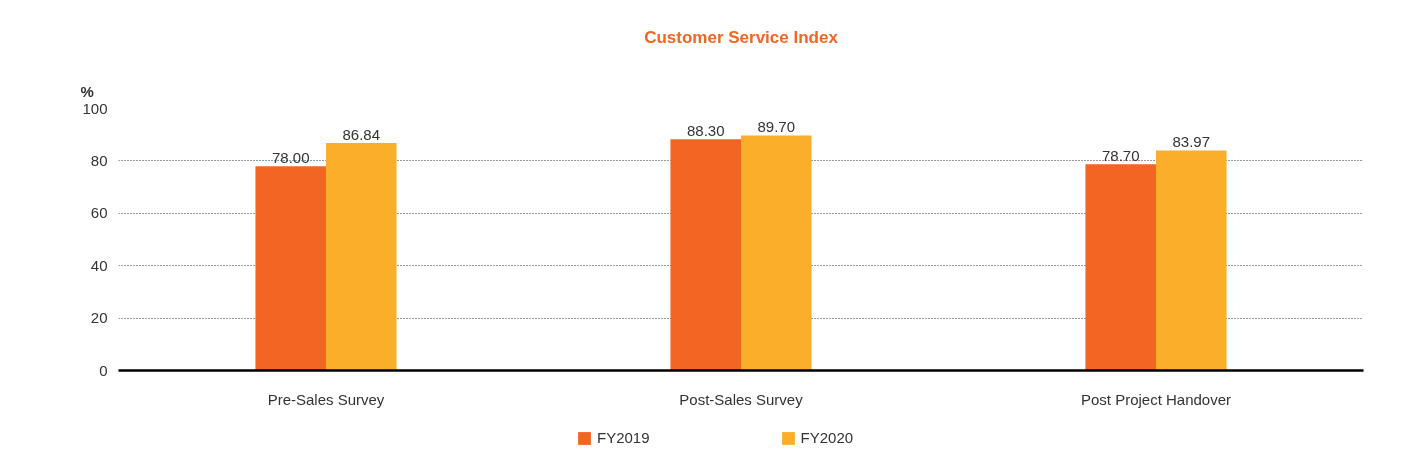 Image resolution: width=1425 pixels, height=471 pixels. Describe the element at coordinates (1191, 142) in the screenshot. I see `data-label: 83.97` at that location.